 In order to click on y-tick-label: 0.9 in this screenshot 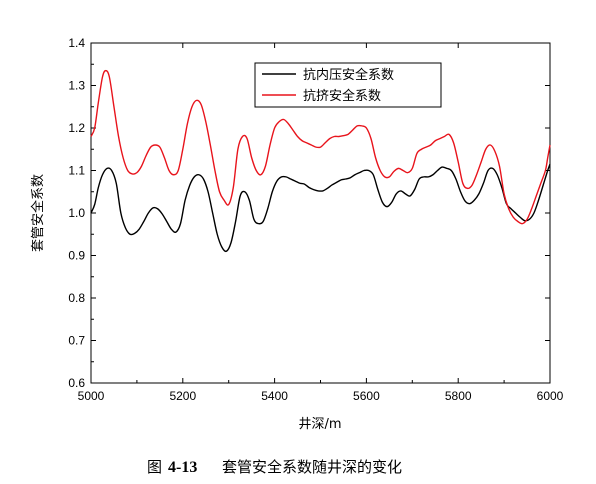, I will do `click(76, 256)`.